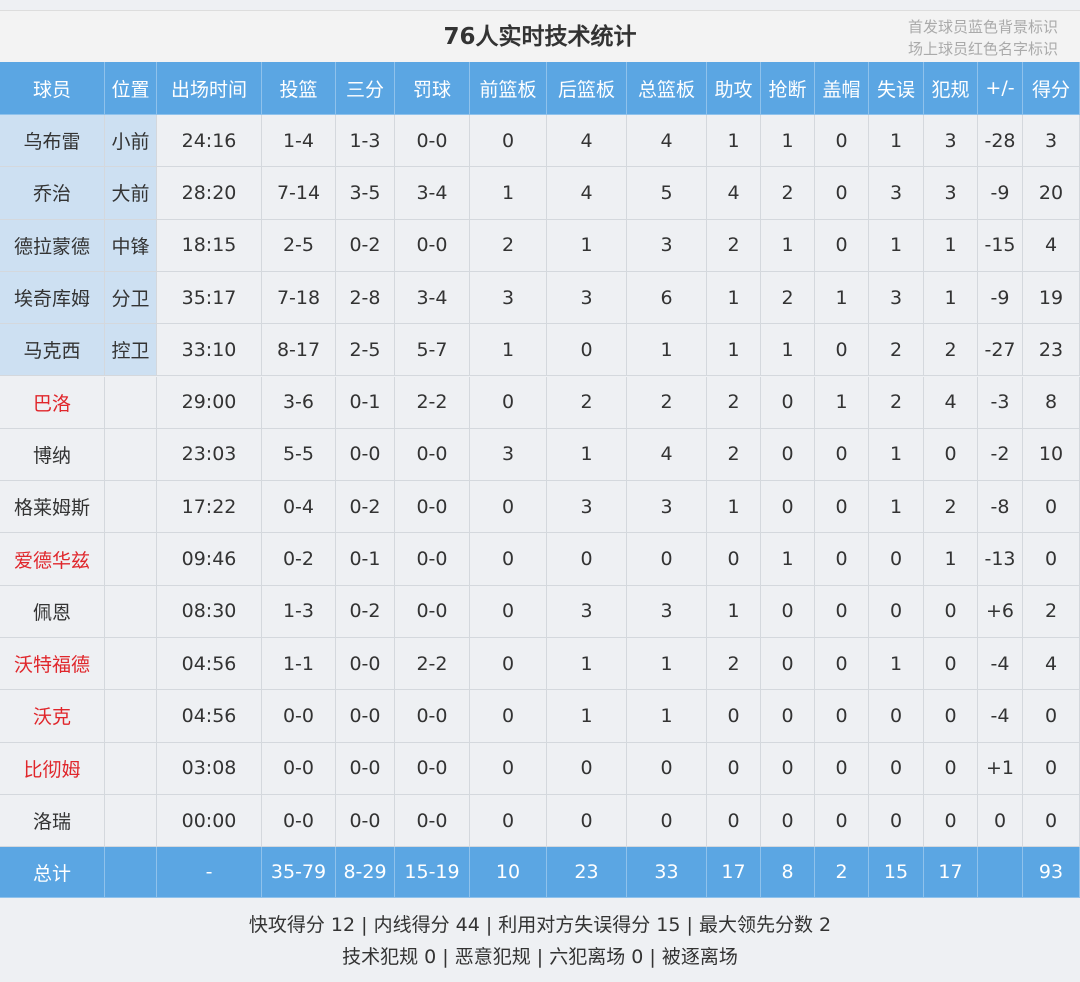 Image resolution: width=1080 pixels, height=982 pixels. What do you see at coordinates (299, 350) in the screenshot?
I see `stat-cell: 8-17` at bounding box center [299, 350].